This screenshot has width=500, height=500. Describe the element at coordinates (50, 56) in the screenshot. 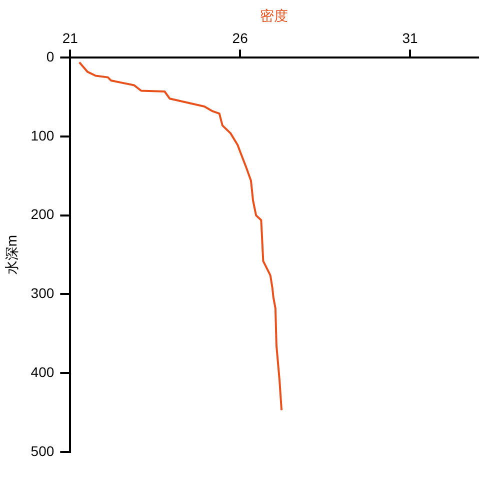

I see `y-tick-label: 0` at that location.